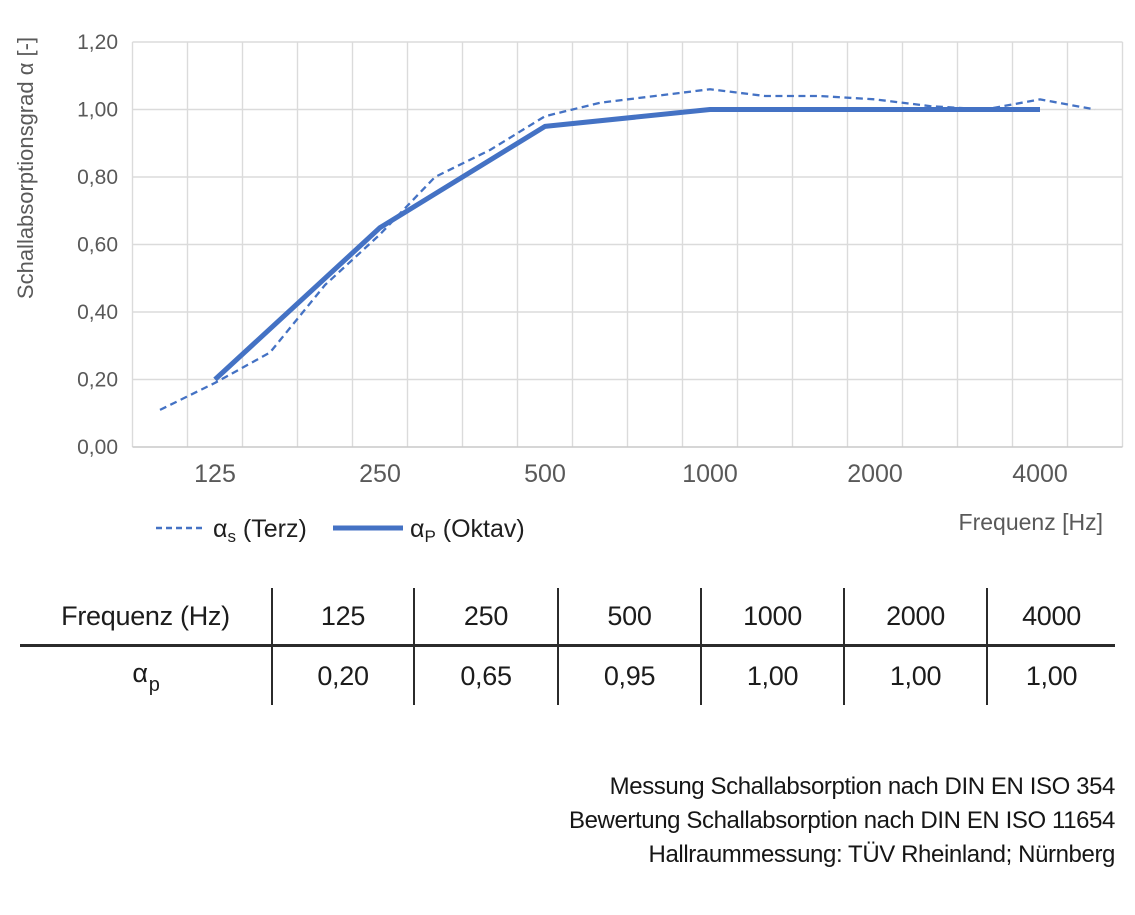 The height and width of the screenshot is (915, 1135). Describe the element at coordinates (545, 474) in the screenshot. I see `svg-text: 500` at that location.